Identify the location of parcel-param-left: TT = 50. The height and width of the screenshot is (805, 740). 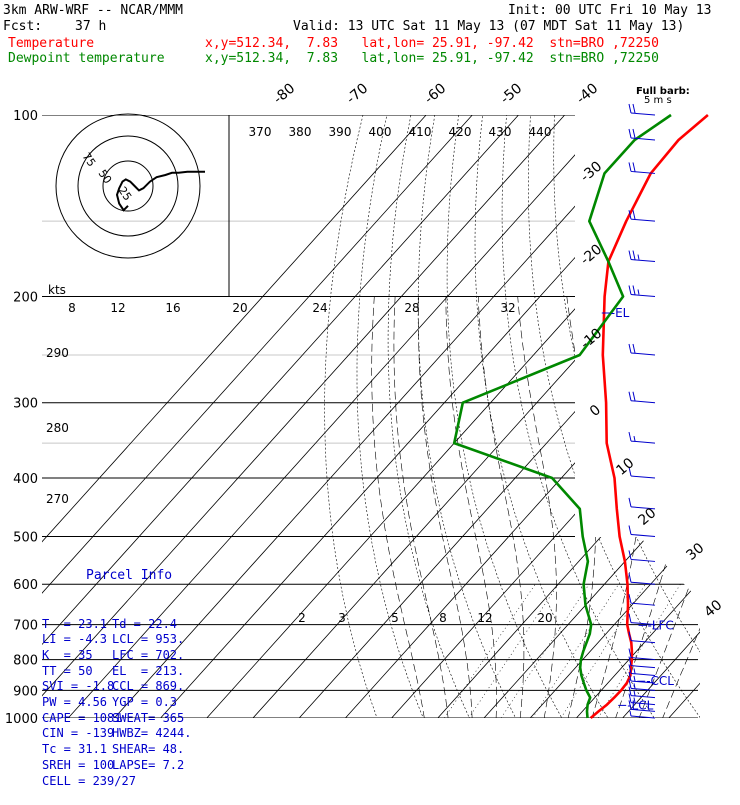
(77, 672).